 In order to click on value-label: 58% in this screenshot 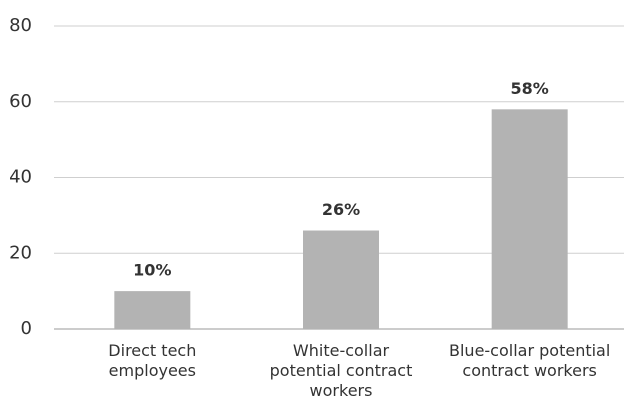, I will do `click(530, 88)`.